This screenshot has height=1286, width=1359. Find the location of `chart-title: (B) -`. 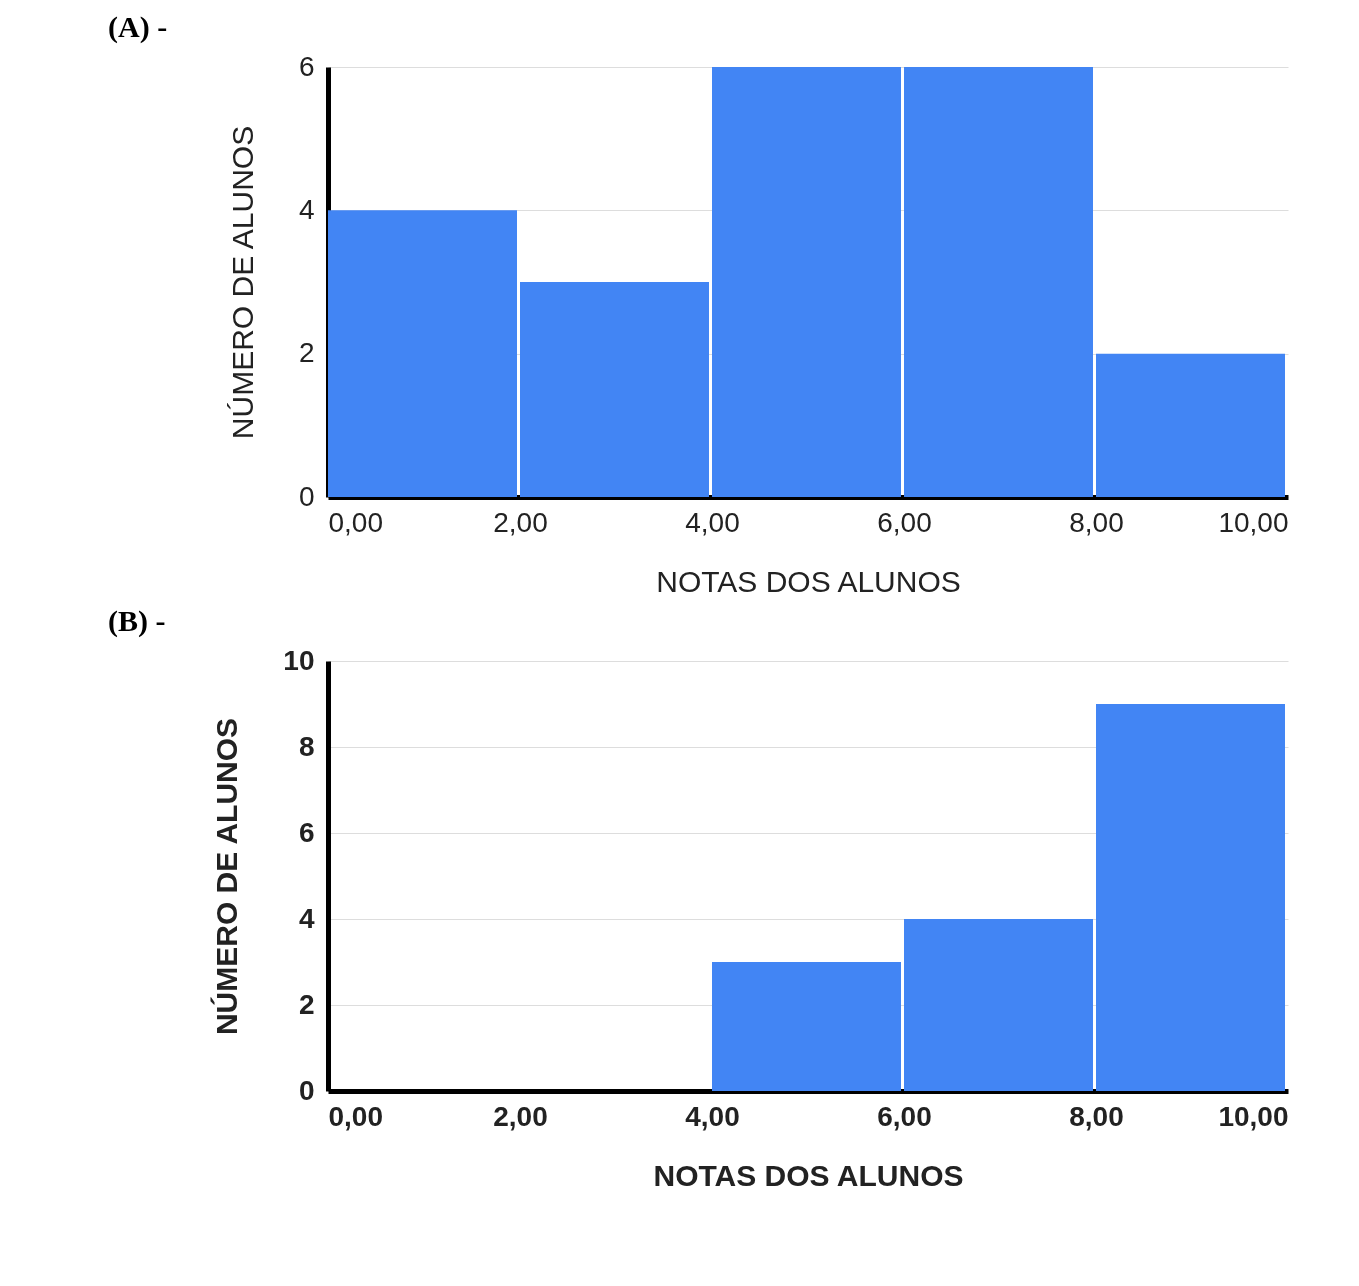

chart-title: (B) - is located at coordinates (137, 621).